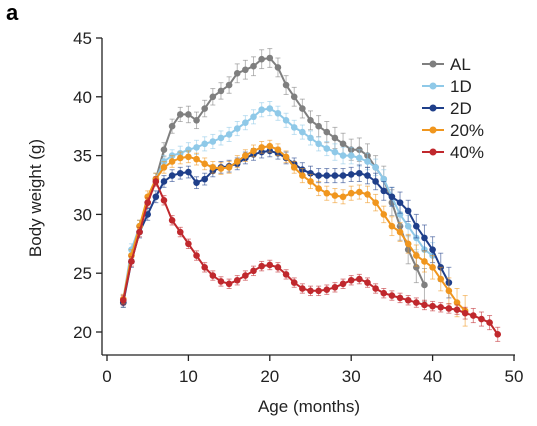 The height and width of the screenshot is (426, 537). I want to click on y-axis-title: Body weight (g), so click(35, 198).